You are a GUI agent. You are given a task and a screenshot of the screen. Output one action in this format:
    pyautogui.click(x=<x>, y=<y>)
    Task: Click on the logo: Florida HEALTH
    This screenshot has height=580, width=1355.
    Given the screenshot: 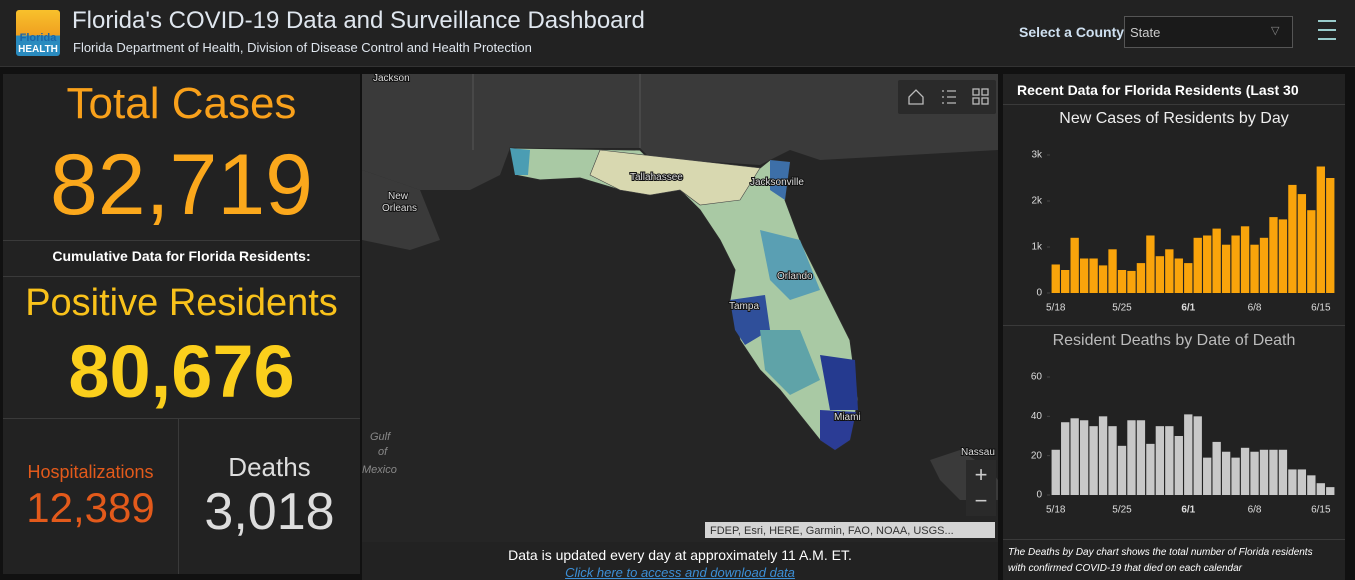 What is the action you would take?
    pyautogui.click(x=38, y=33)
    